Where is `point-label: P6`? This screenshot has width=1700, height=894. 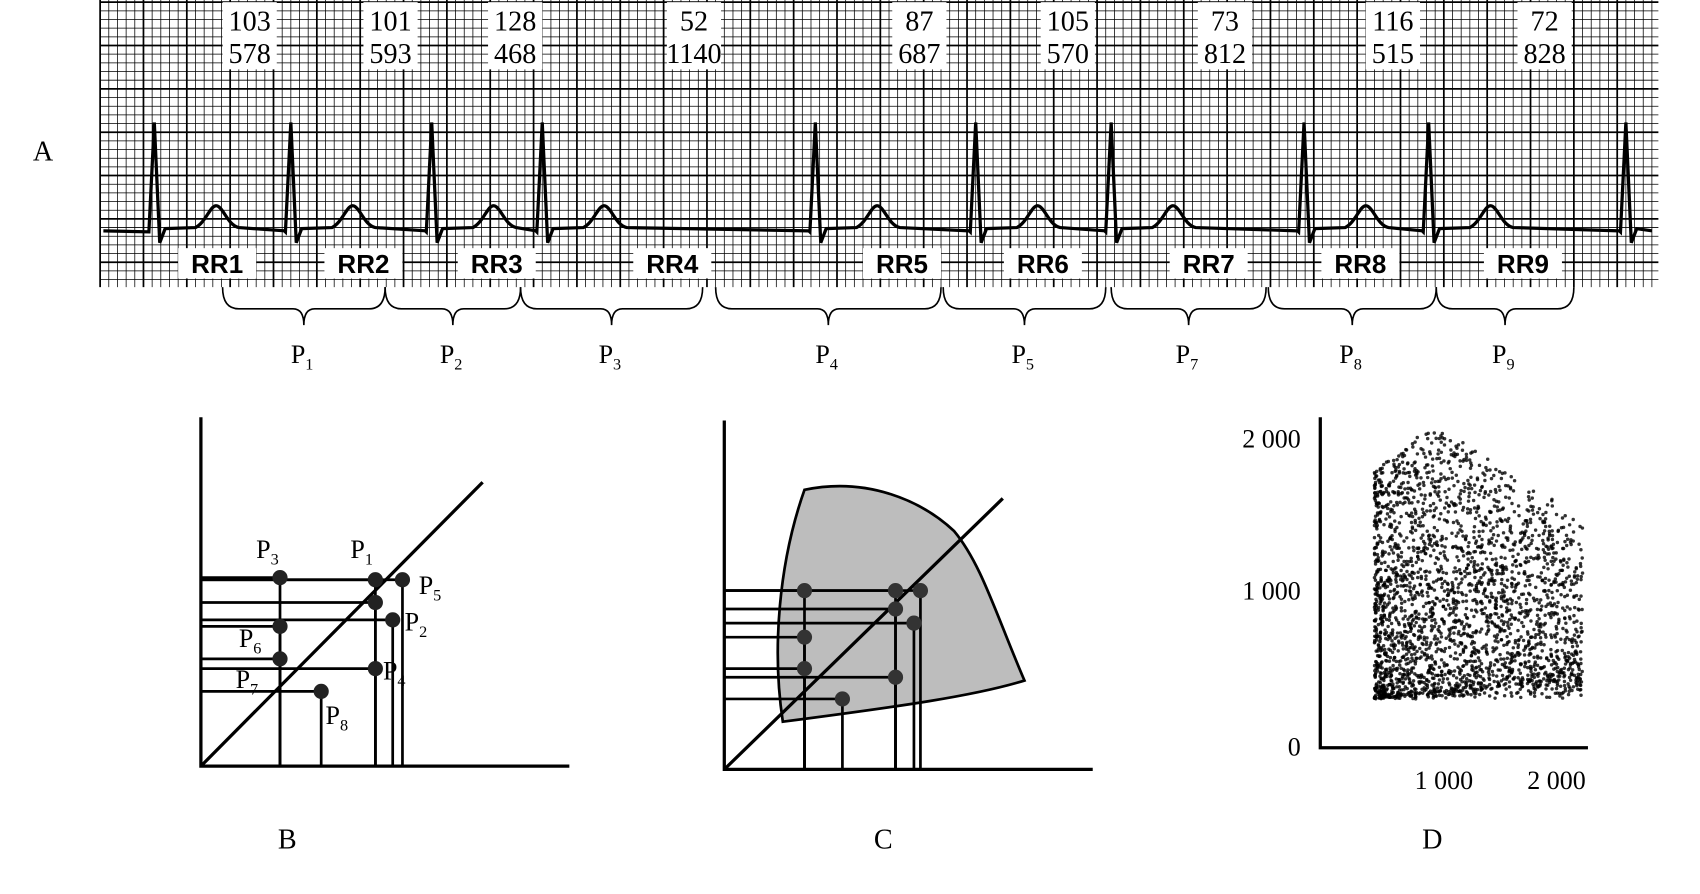 point-label: P6 is located at coordinates (250, 641).